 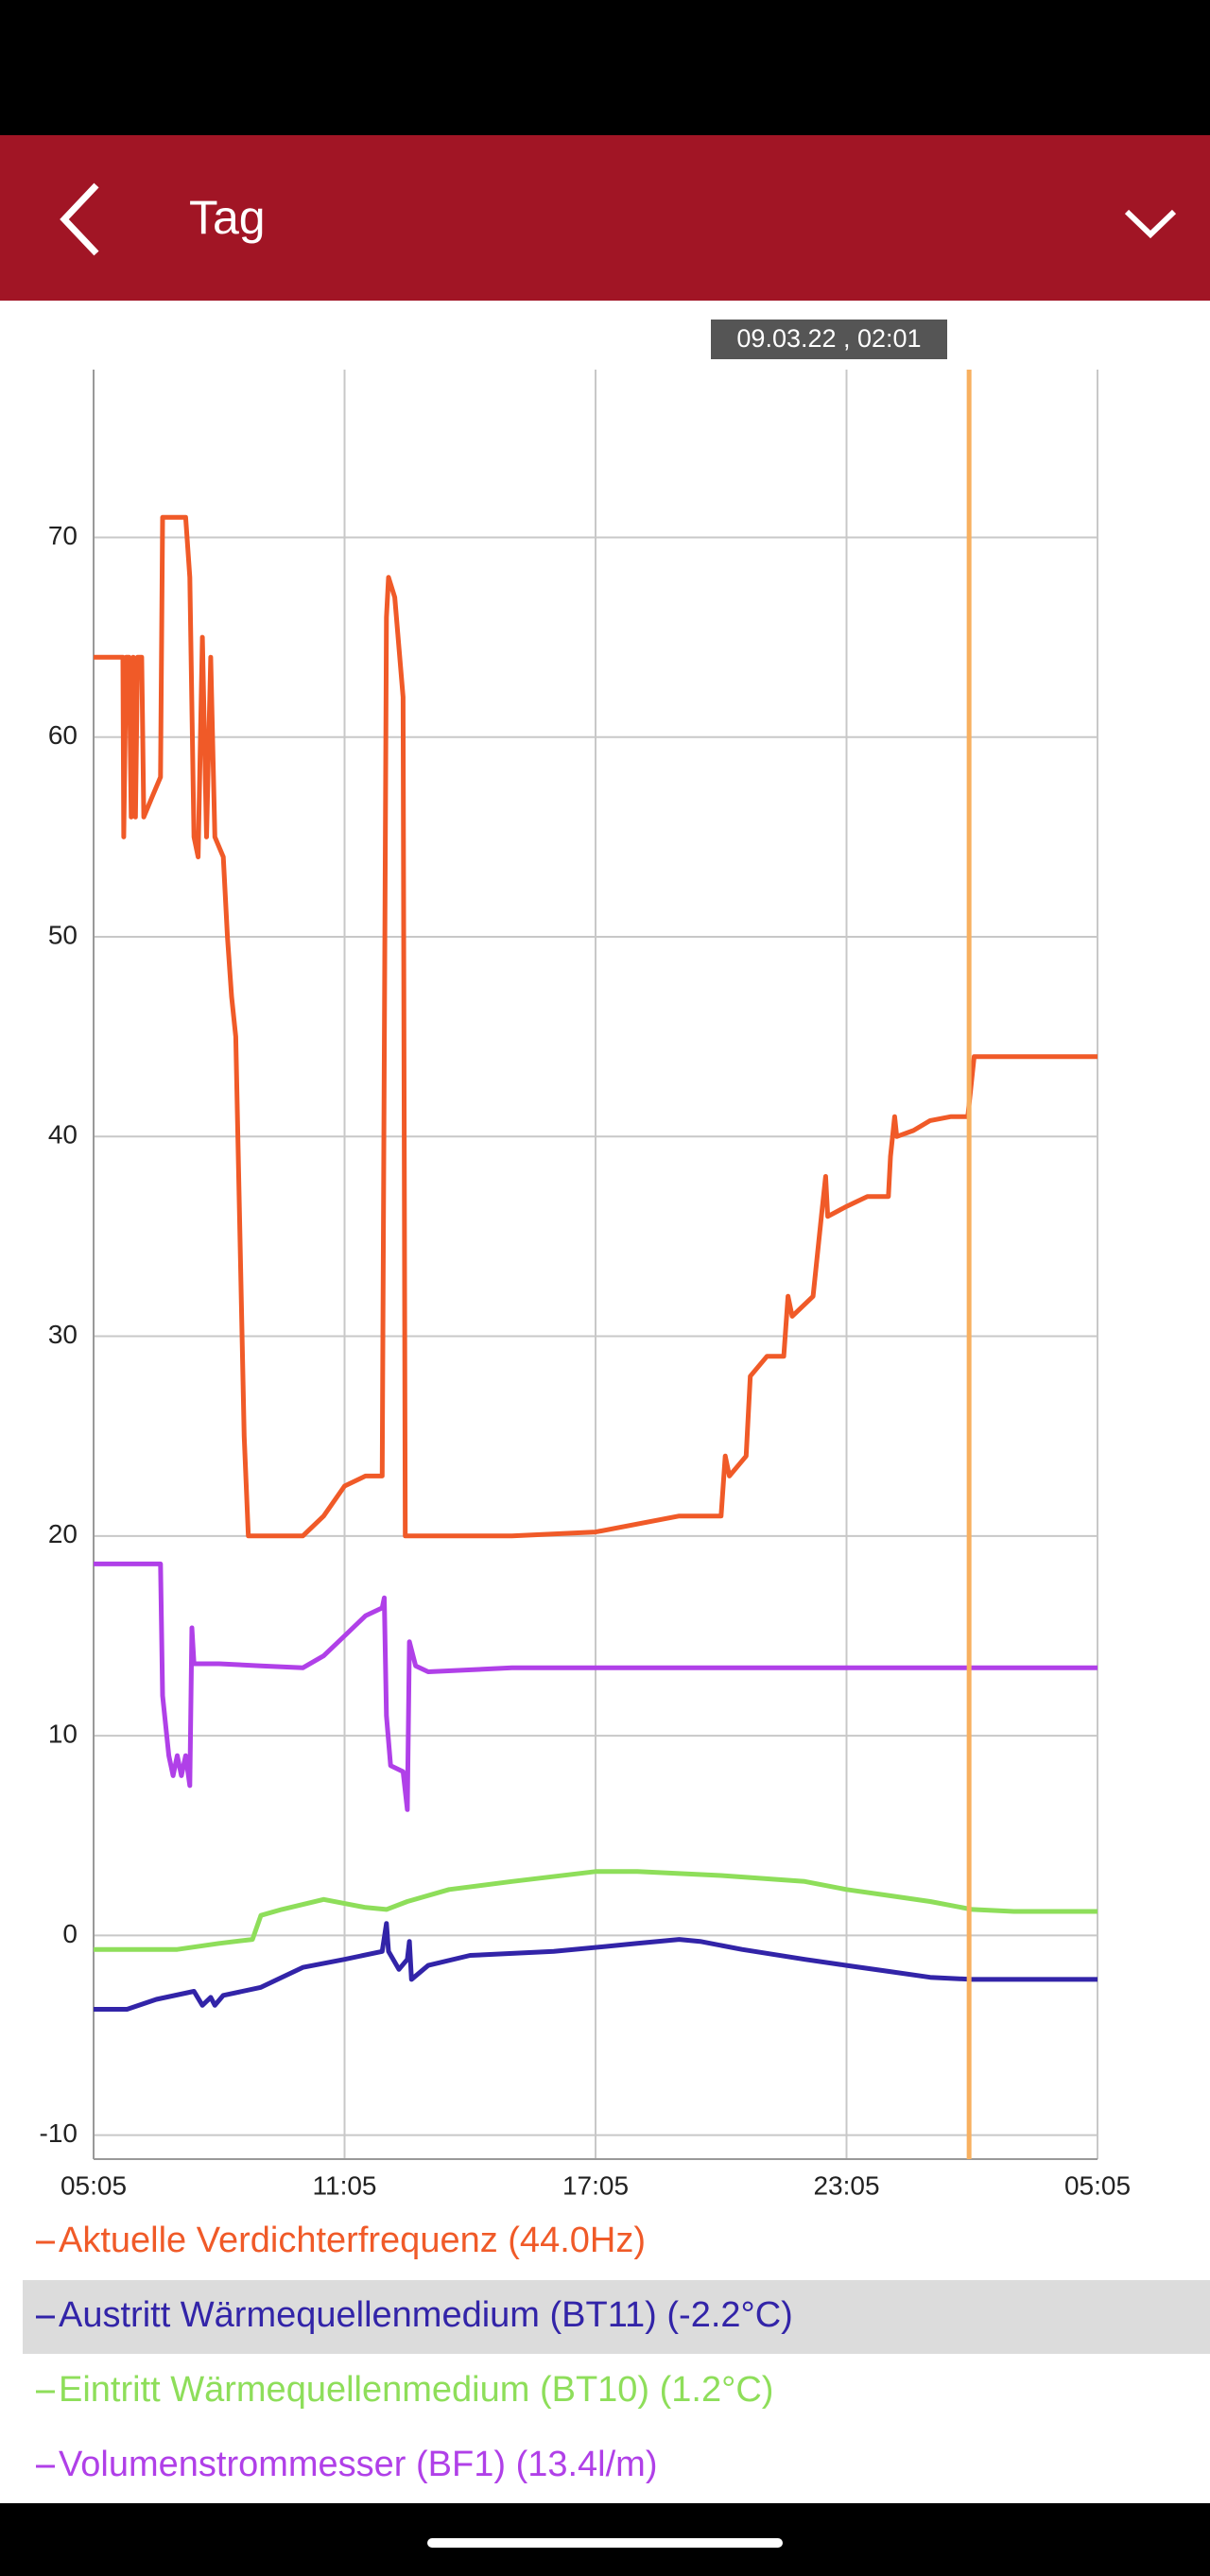 I want to click on cursor-label: 09.03.22 , 02:01, so click(x=828, y=338).